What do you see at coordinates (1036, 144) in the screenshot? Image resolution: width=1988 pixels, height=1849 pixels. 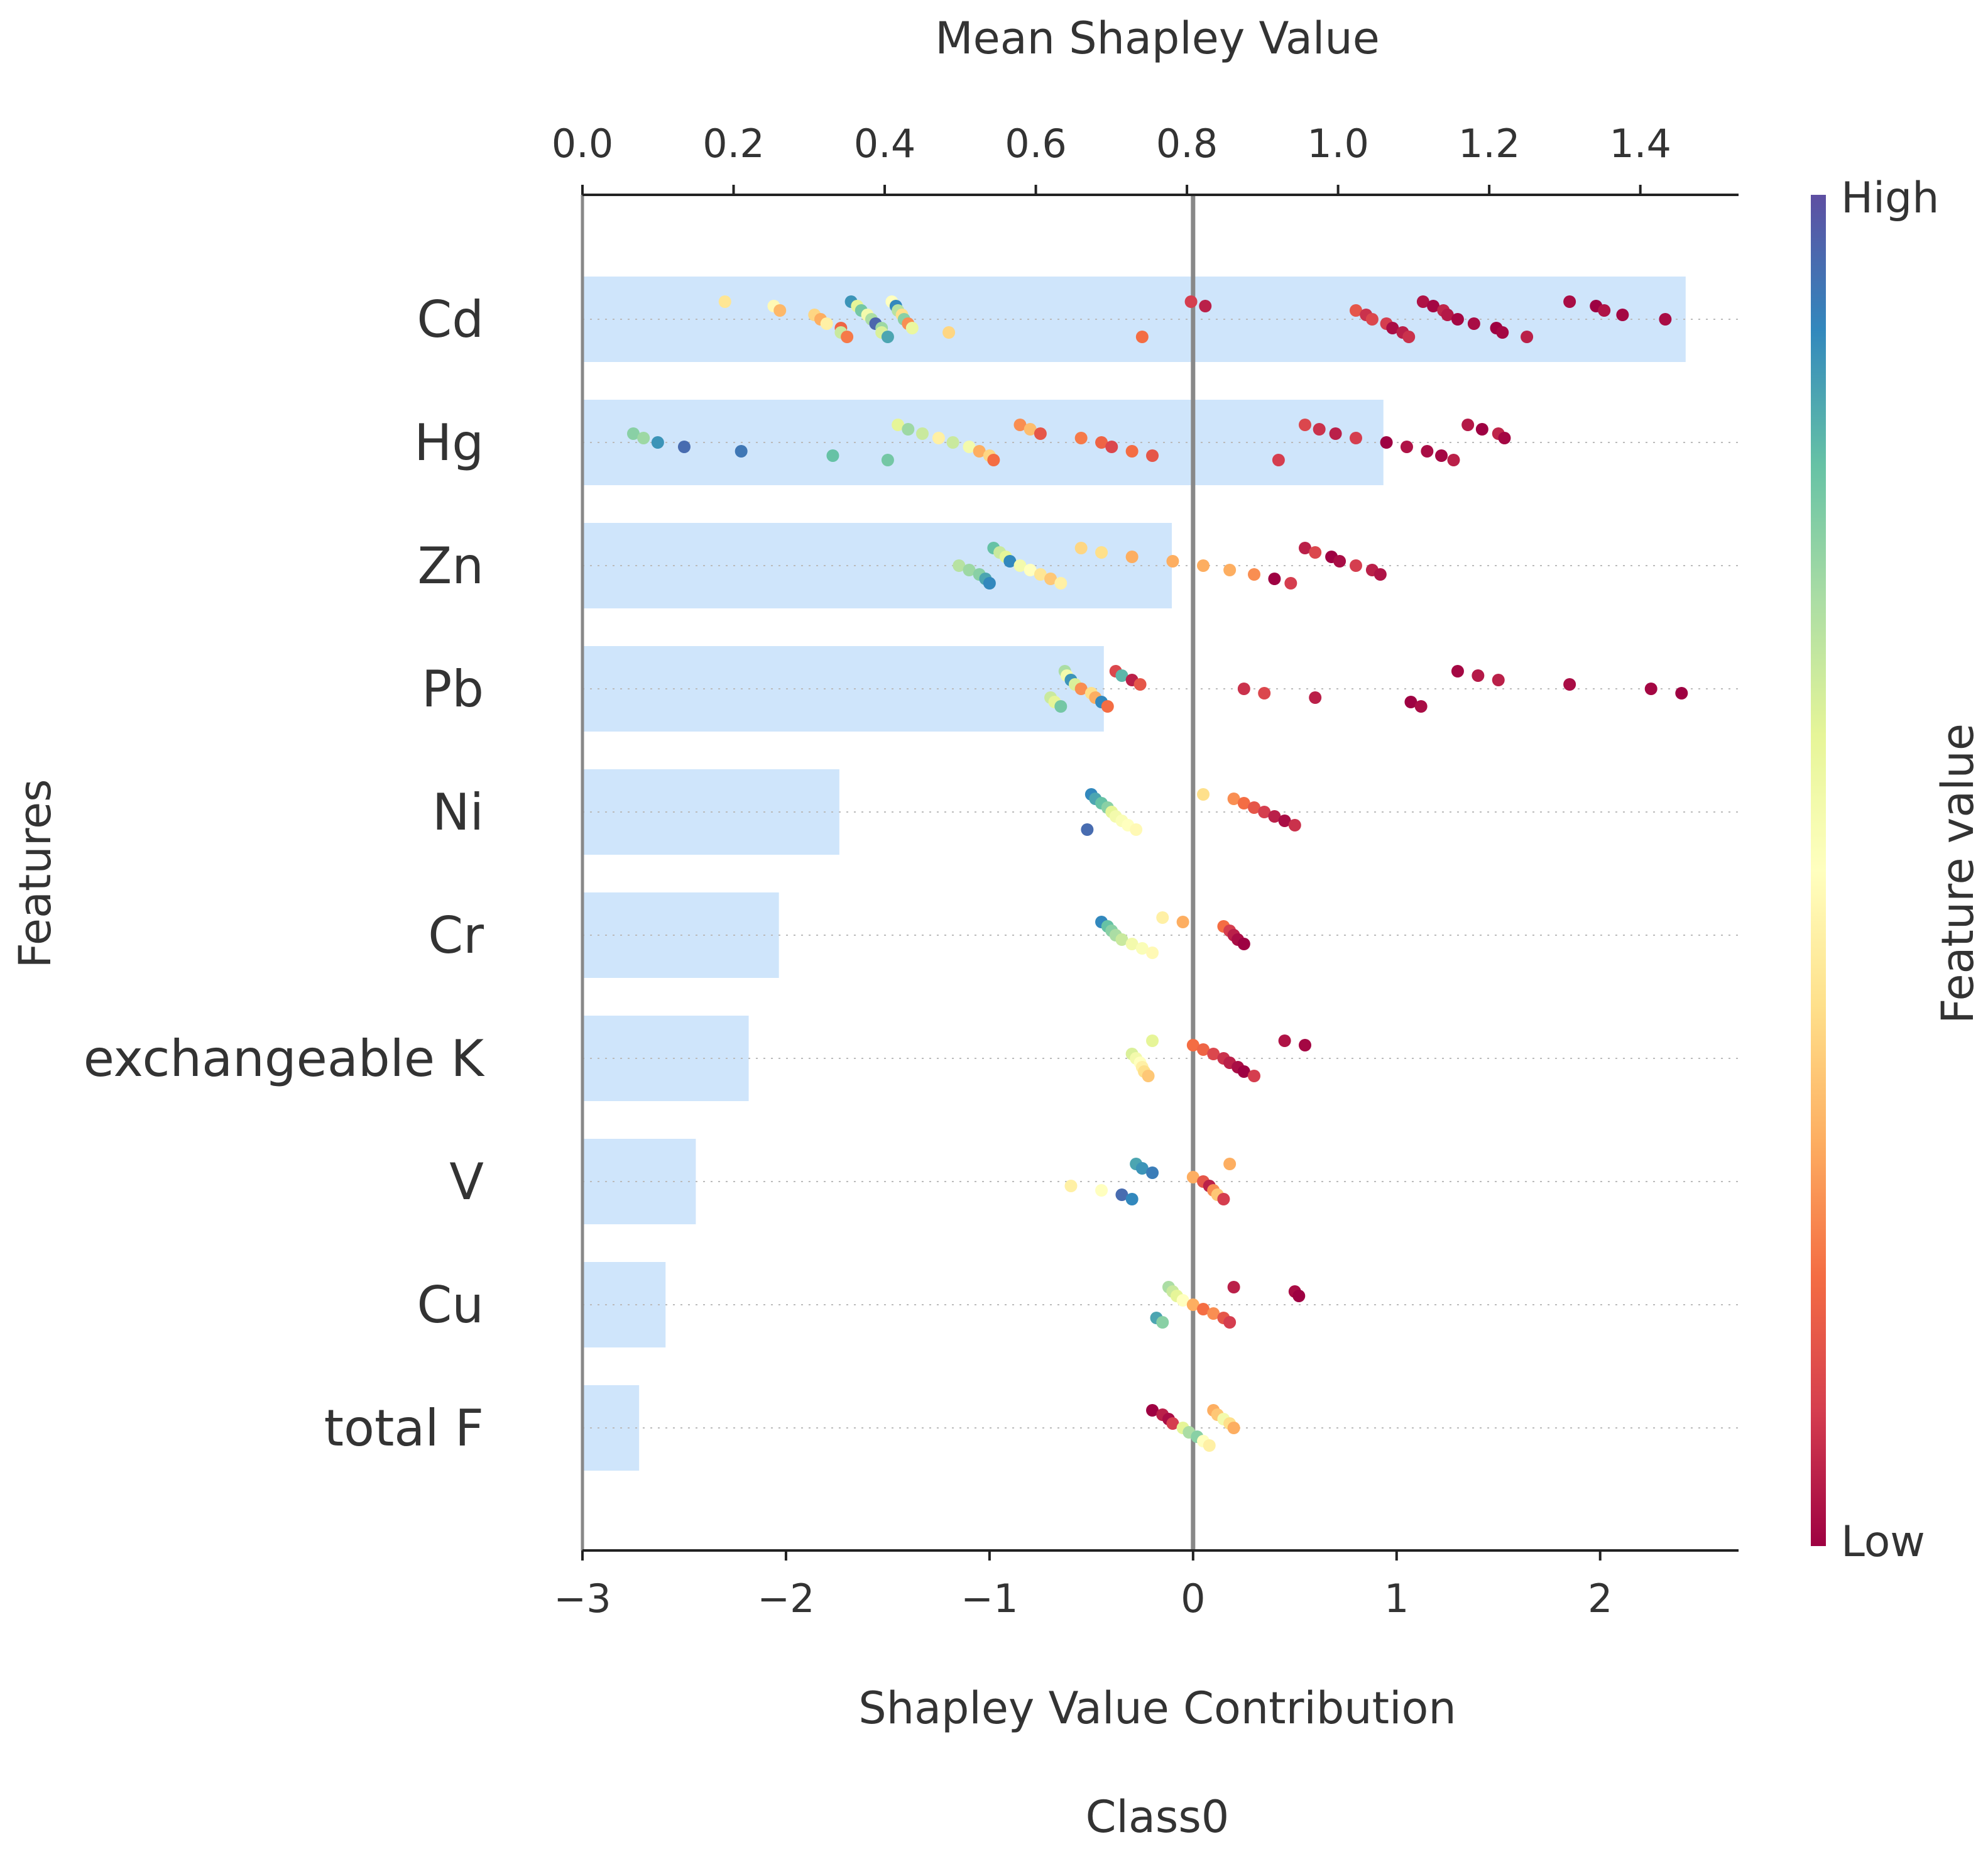 I see `top-axis-tick-label: 0.6` at bounding box center [1036, 144].